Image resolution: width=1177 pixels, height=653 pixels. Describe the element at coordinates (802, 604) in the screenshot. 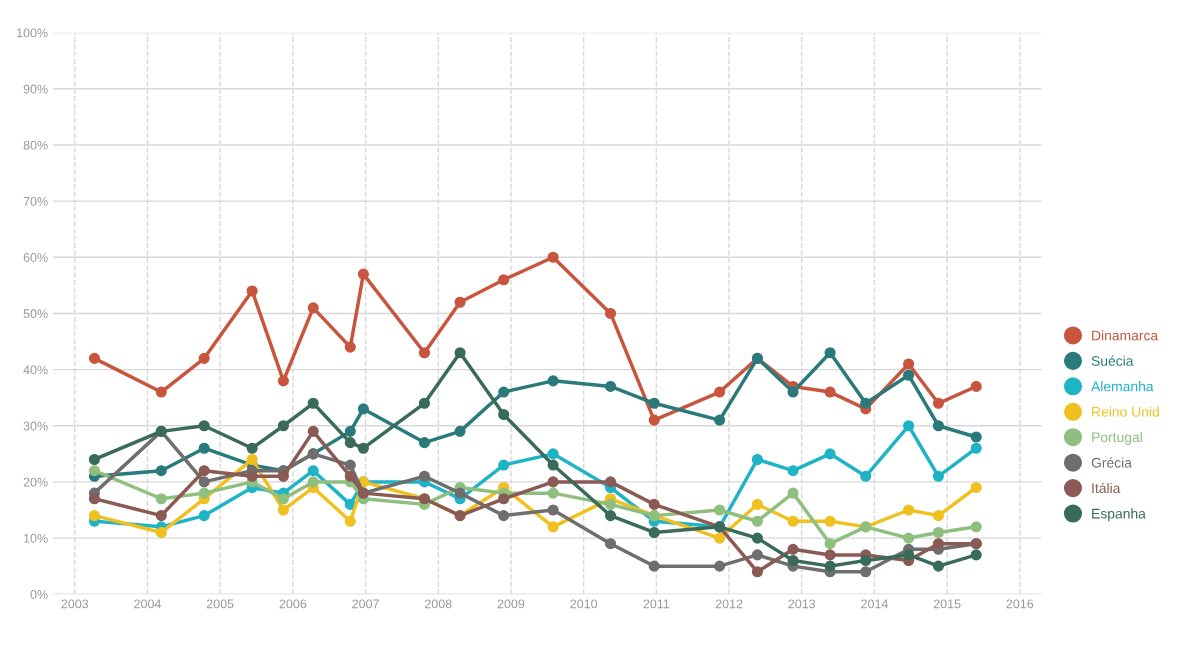

I see `x-tick-label: 2013` at that location.